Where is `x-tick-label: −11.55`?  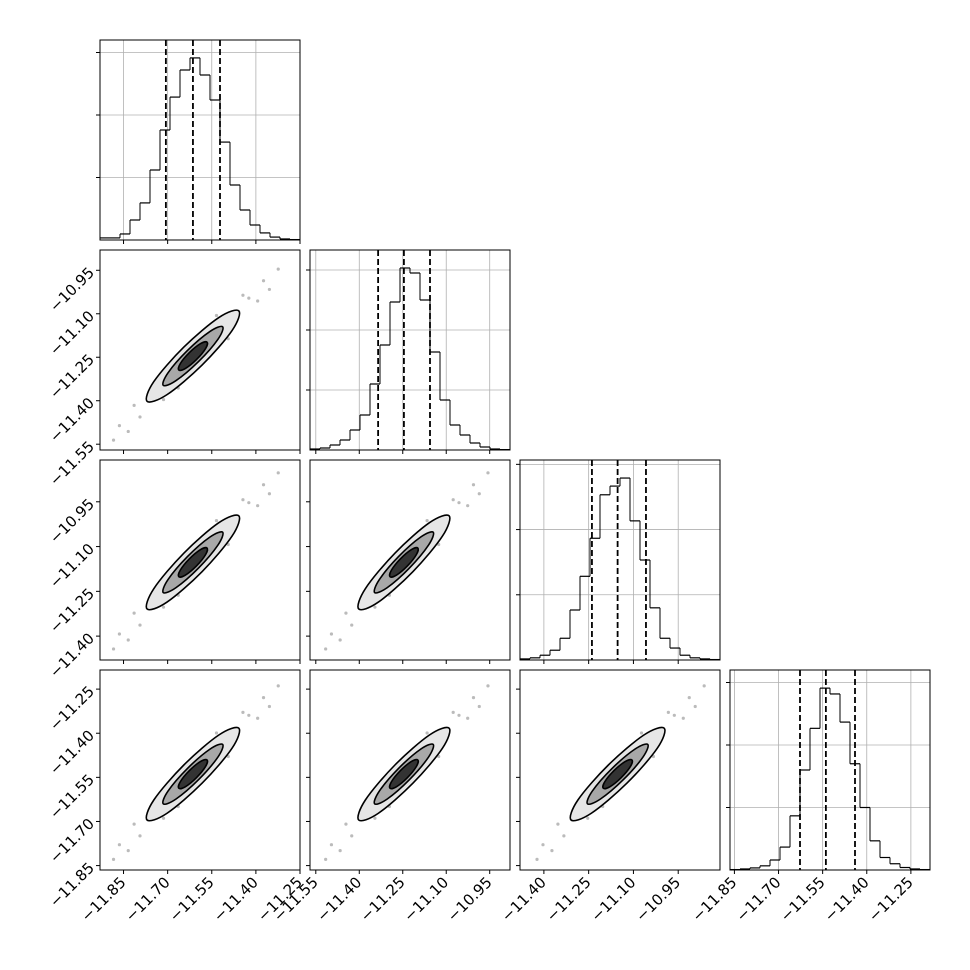 x-tick-label: −11.55 is located at coordinates (192, 899).